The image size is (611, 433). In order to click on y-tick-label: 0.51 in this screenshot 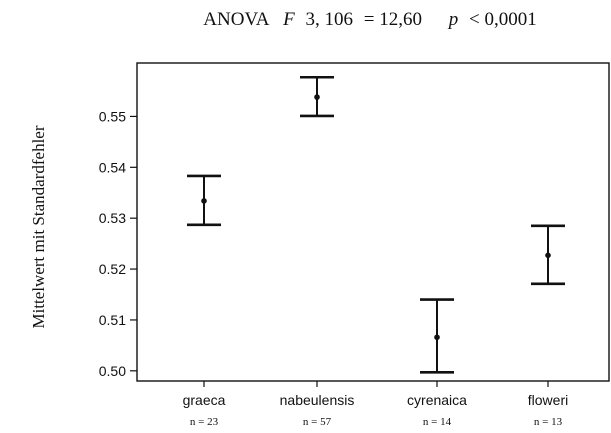, I will do `click(112, 320)`.